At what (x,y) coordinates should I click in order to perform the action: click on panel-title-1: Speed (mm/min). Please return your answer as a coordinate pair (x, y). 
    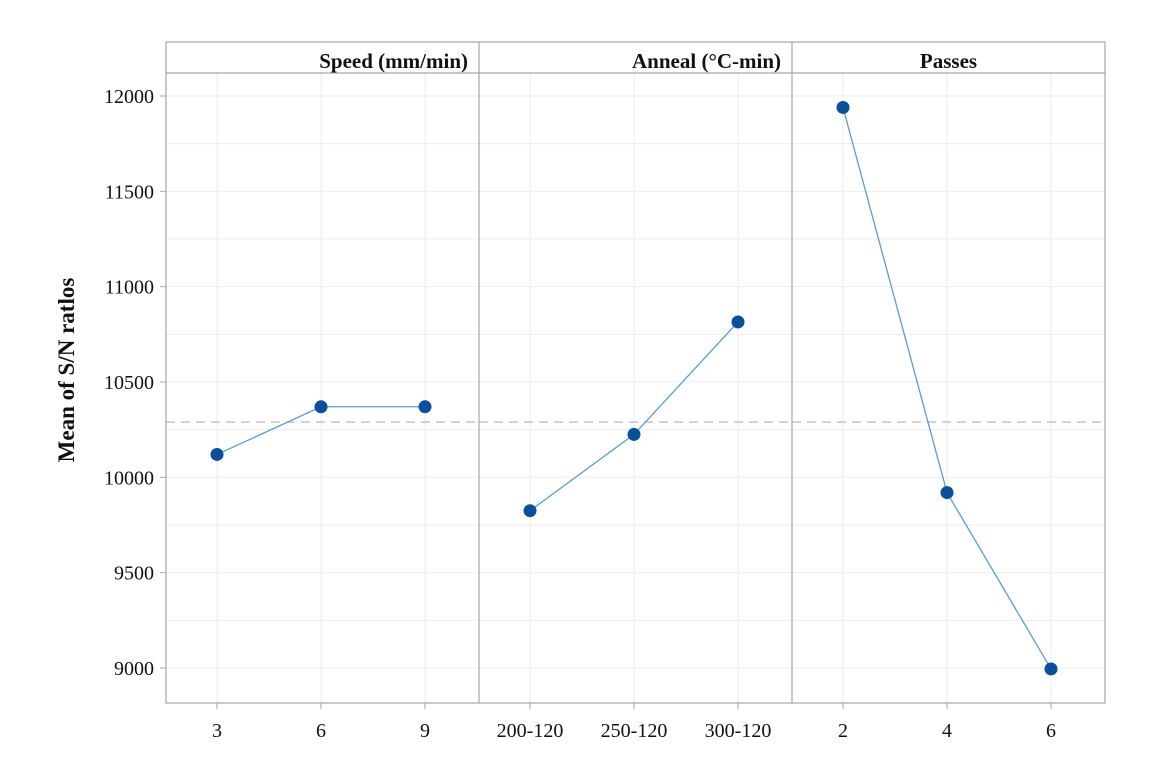
    Looking at the image, I should click on (393, 61).